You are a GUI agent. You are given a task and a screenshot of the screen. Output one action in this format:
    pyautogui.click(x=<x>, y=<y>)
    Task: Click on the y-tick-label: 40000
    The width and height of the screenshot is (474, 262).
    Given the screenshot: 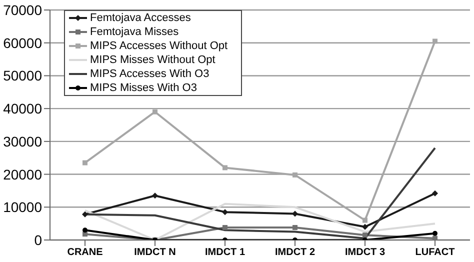 What is the action you would take?
    pyautogui.click(x=22, y=108)
    